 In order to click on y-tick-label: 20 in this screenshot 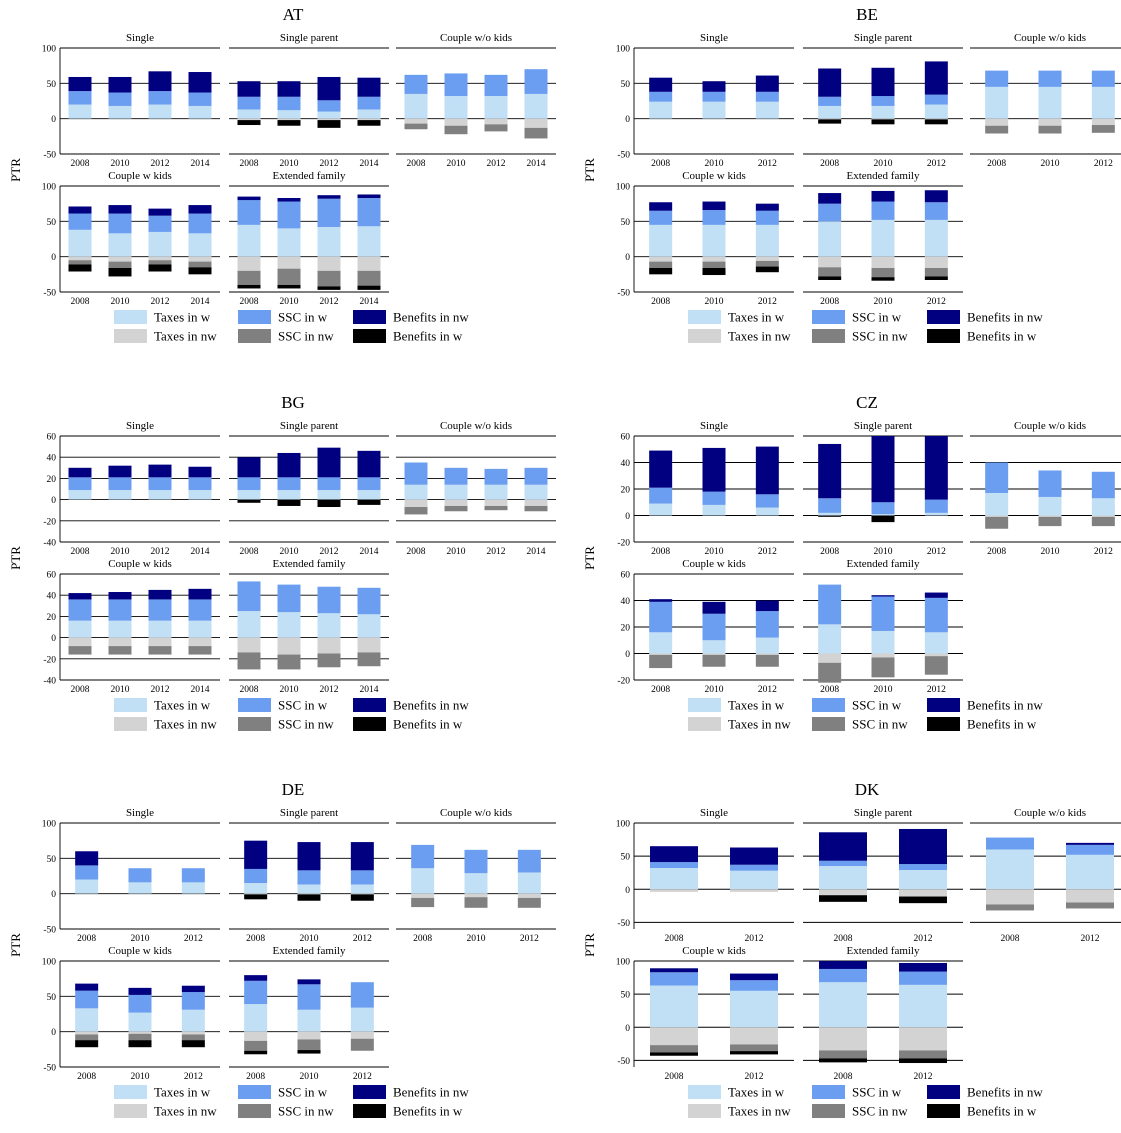, I will do `click(52, 480)`.